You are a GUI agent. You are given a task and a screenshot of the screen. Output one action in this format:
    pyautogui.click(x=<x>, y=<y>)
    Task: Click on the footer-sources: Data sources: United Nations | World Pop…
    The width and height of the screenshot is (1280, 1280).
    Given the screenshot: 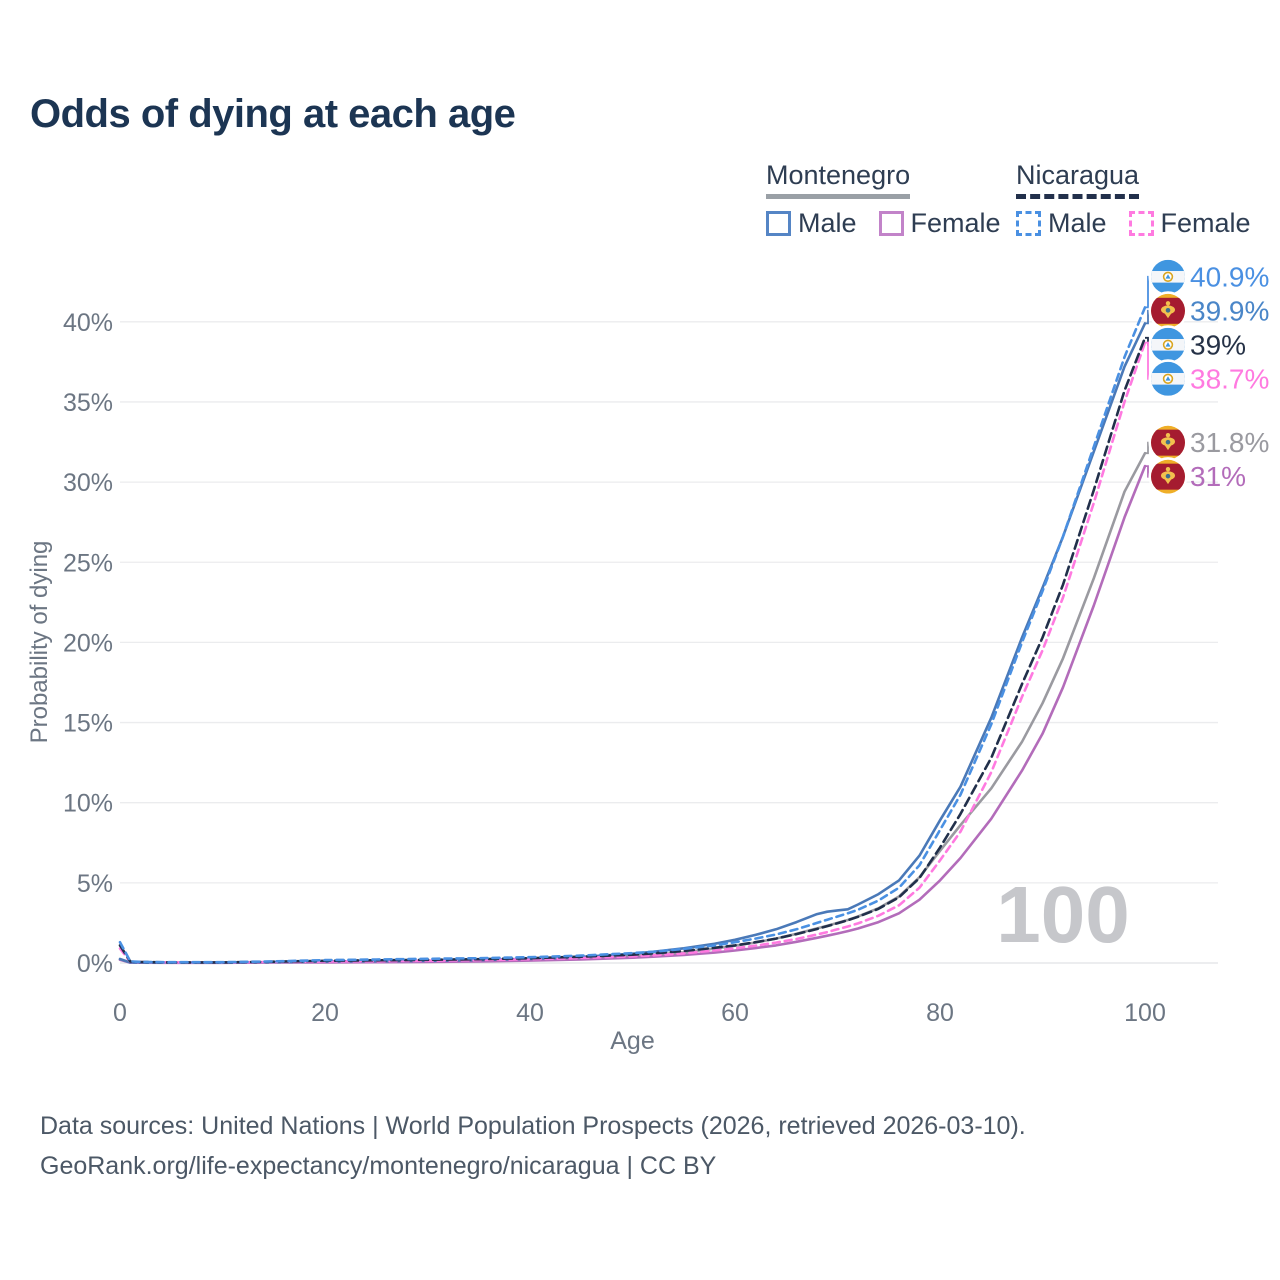 What is the action you would take?
    pyautogui.click(x=533, y=1126)
    